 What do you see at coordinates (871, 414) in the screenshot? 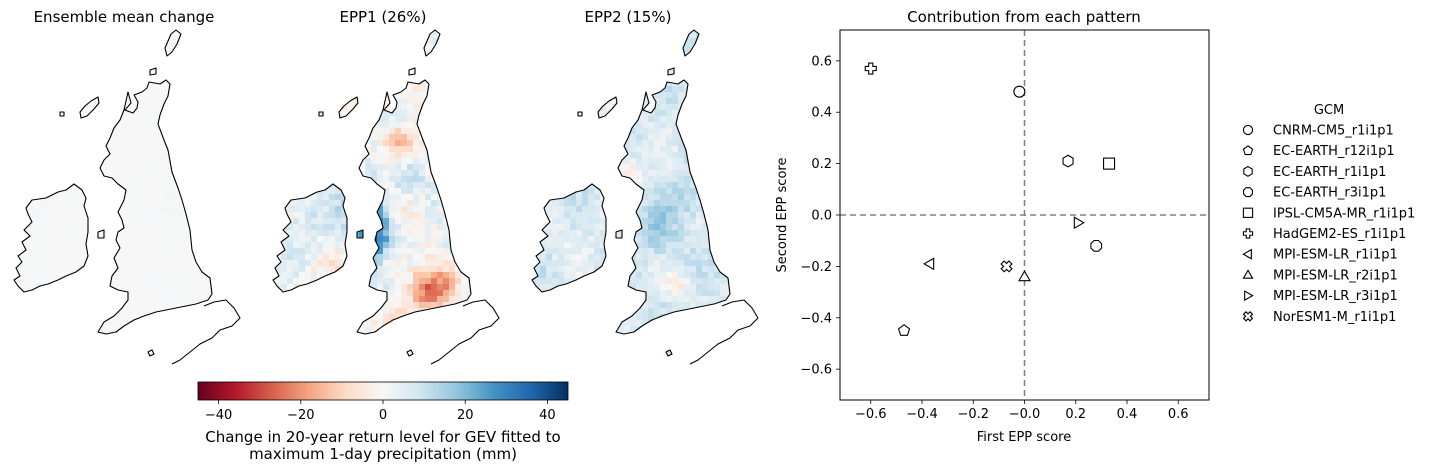
I see `x-tick-label: −0.6` at bounding box center [871, 414].